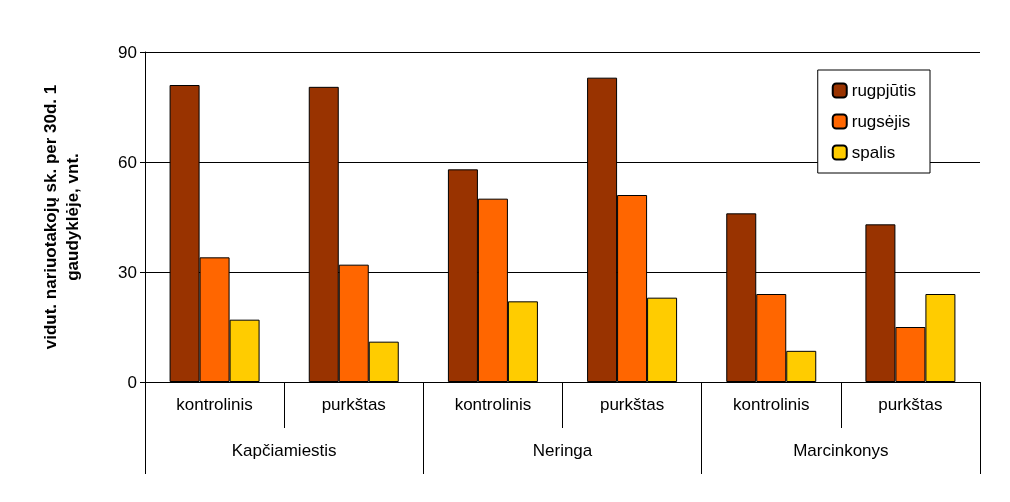 This screenshot has height=502, width=1010. I want to click on legend-label: rugsėjis, so click(881, 121).